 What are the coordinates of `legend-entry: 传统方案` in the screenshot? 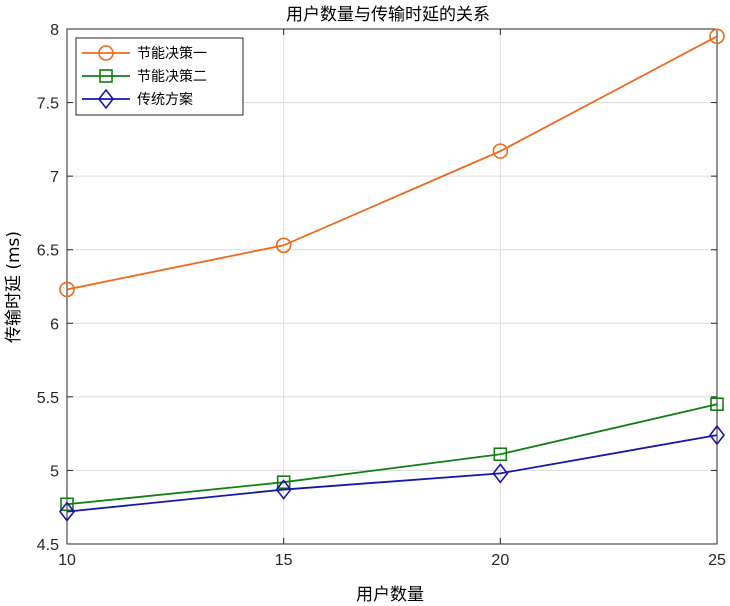 It's located at (137, 99).